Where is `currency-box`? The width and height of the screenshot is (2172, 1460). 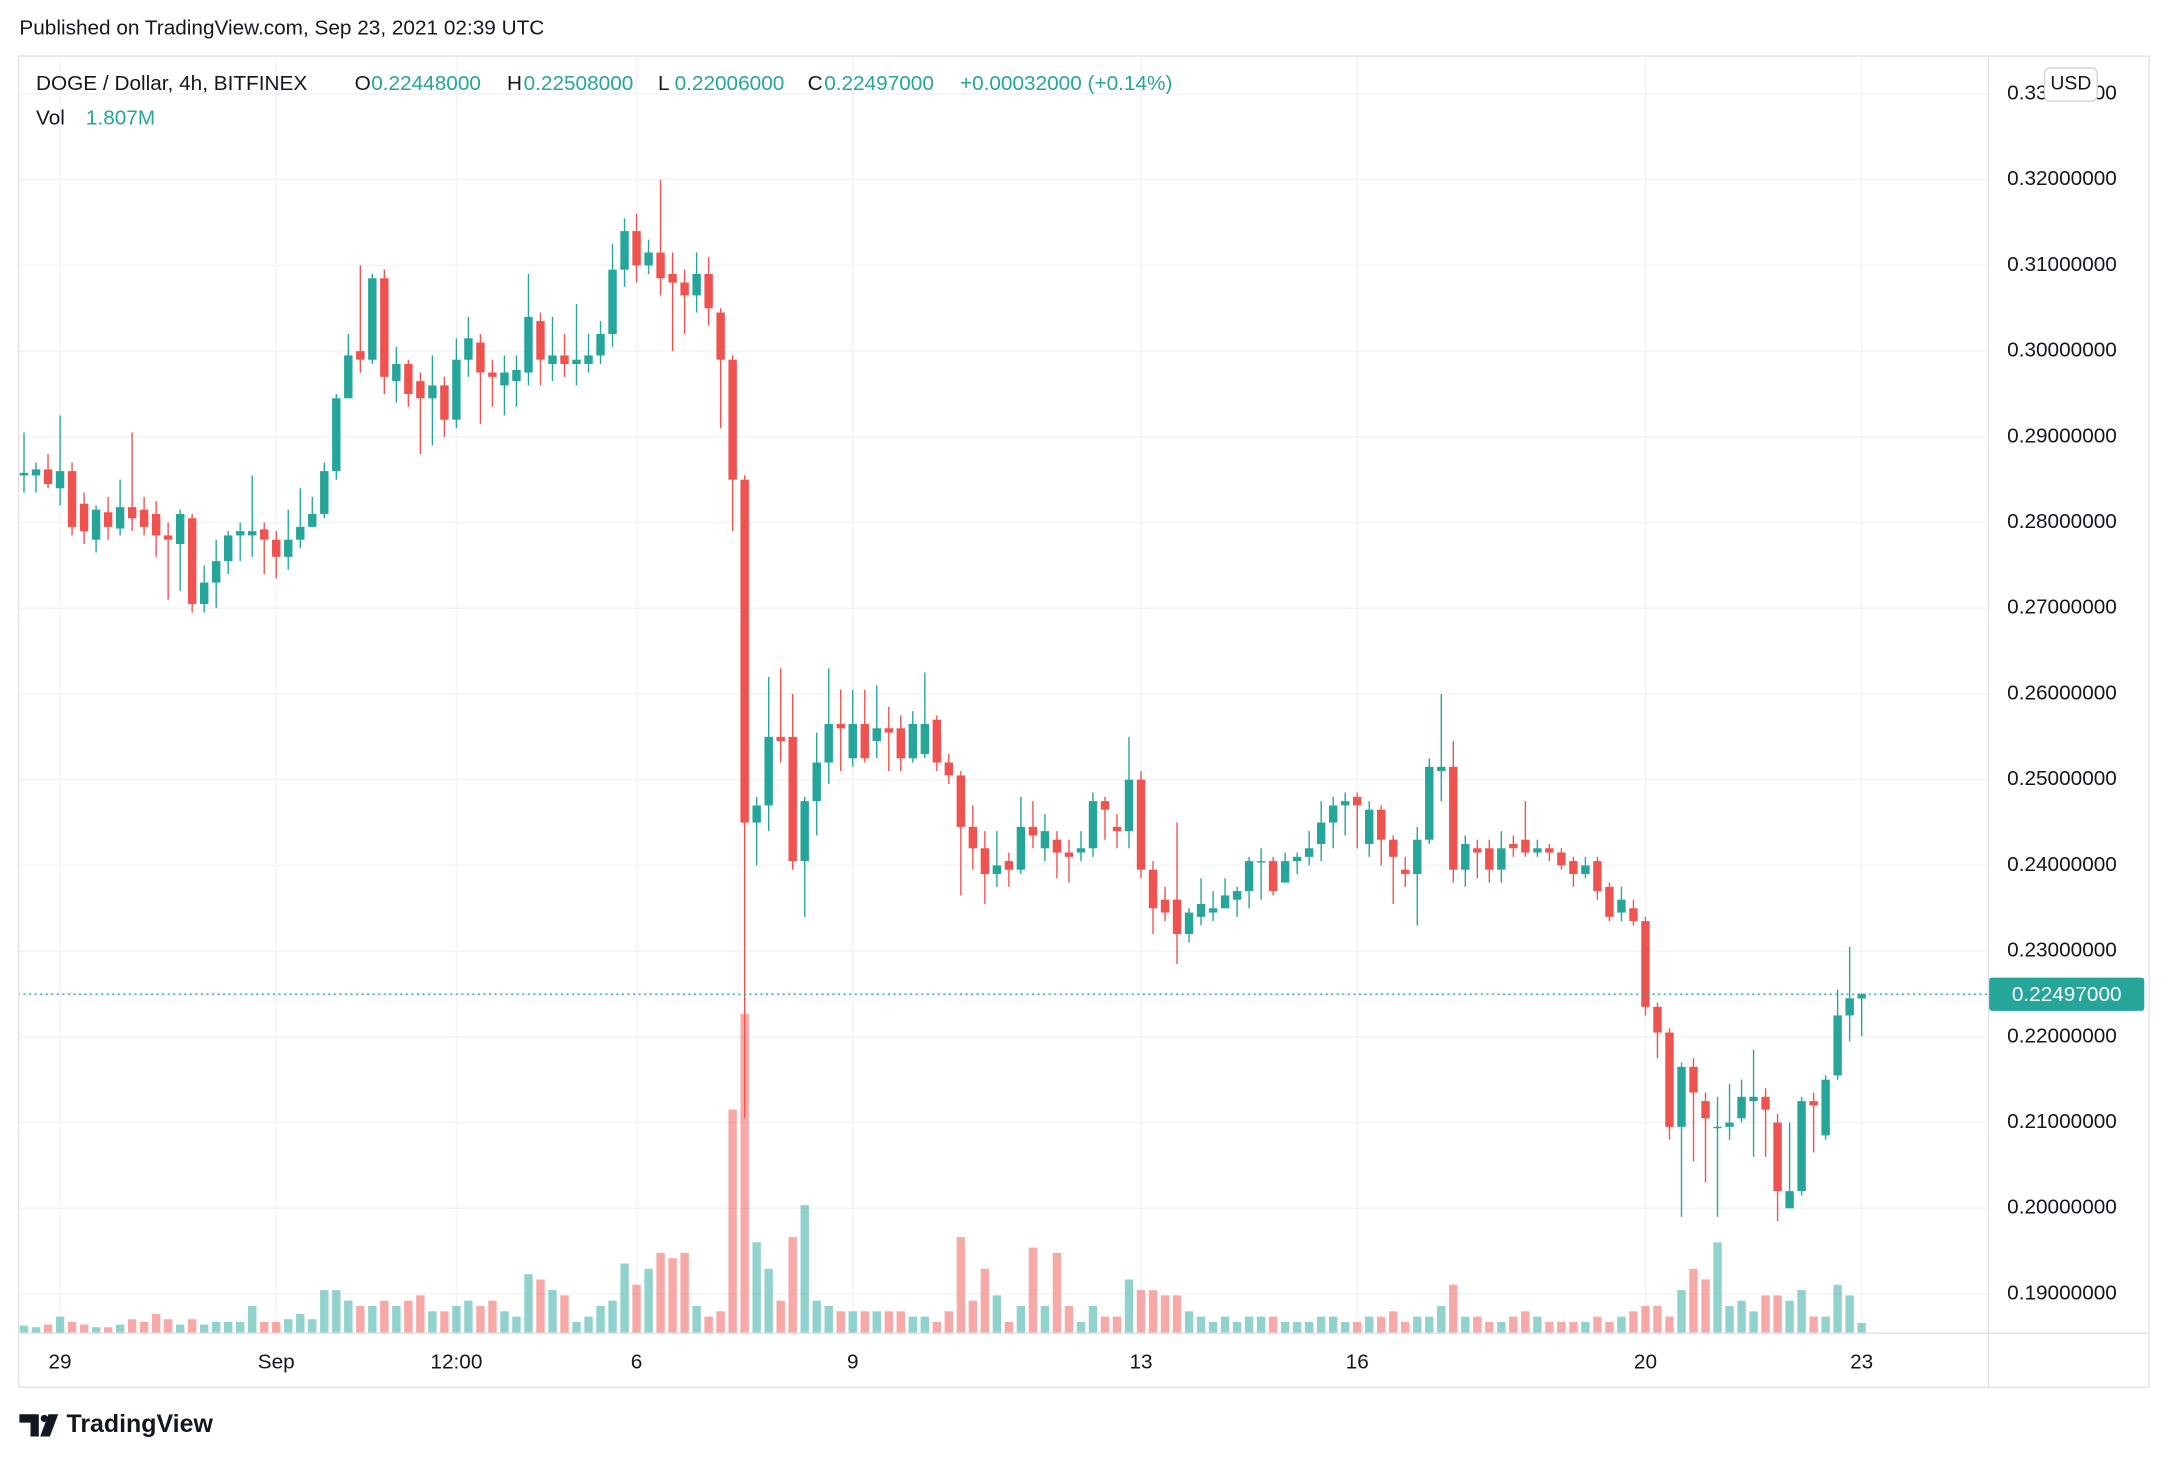
currency-box is located at coordinates (2070, 84).